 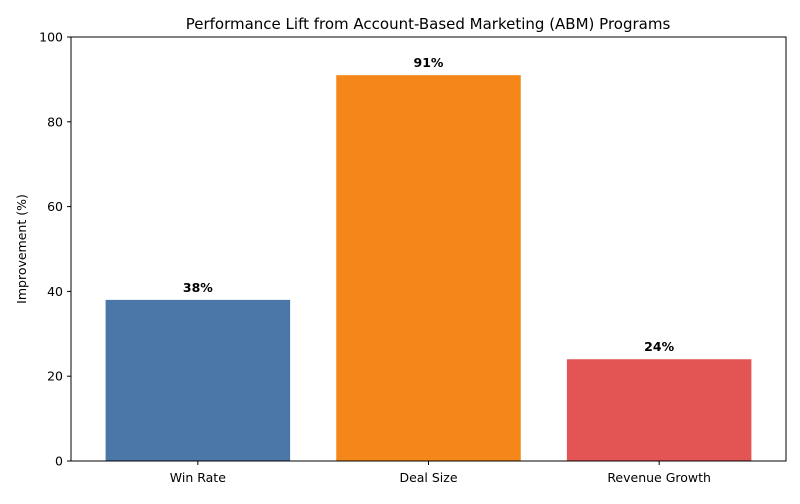 I want to click on y-tick-label: 20, so click(x=55, y=376).